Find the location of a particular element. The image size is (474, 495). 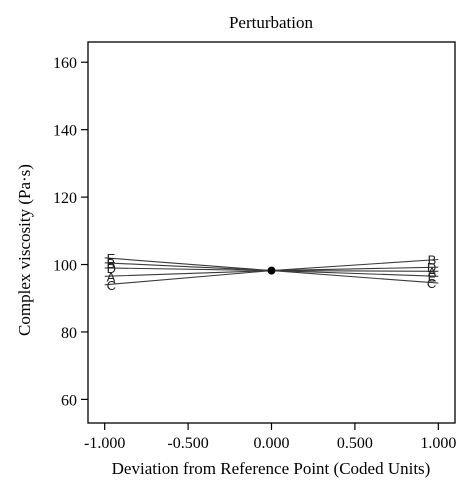

reference-point-marker is located at coordinates (271, 270).